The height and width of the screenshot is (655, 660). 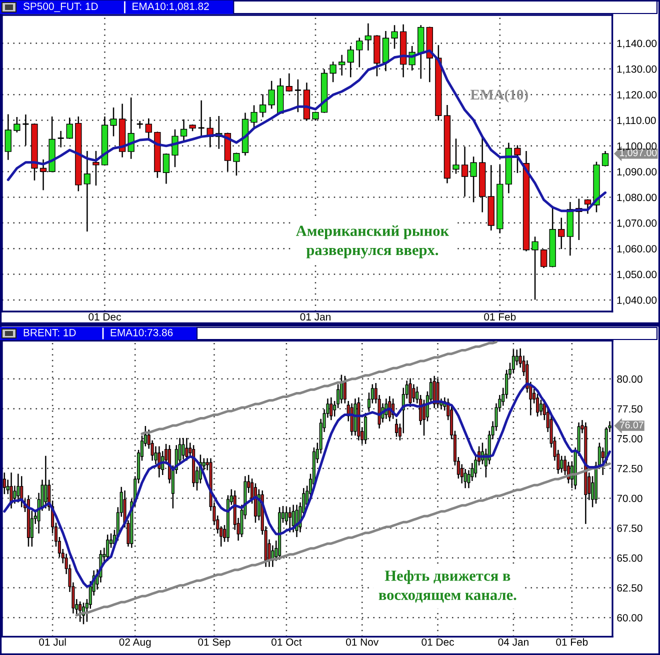 I want to click on x-tick-label: 01 Oct, so click(x=287, y=642).